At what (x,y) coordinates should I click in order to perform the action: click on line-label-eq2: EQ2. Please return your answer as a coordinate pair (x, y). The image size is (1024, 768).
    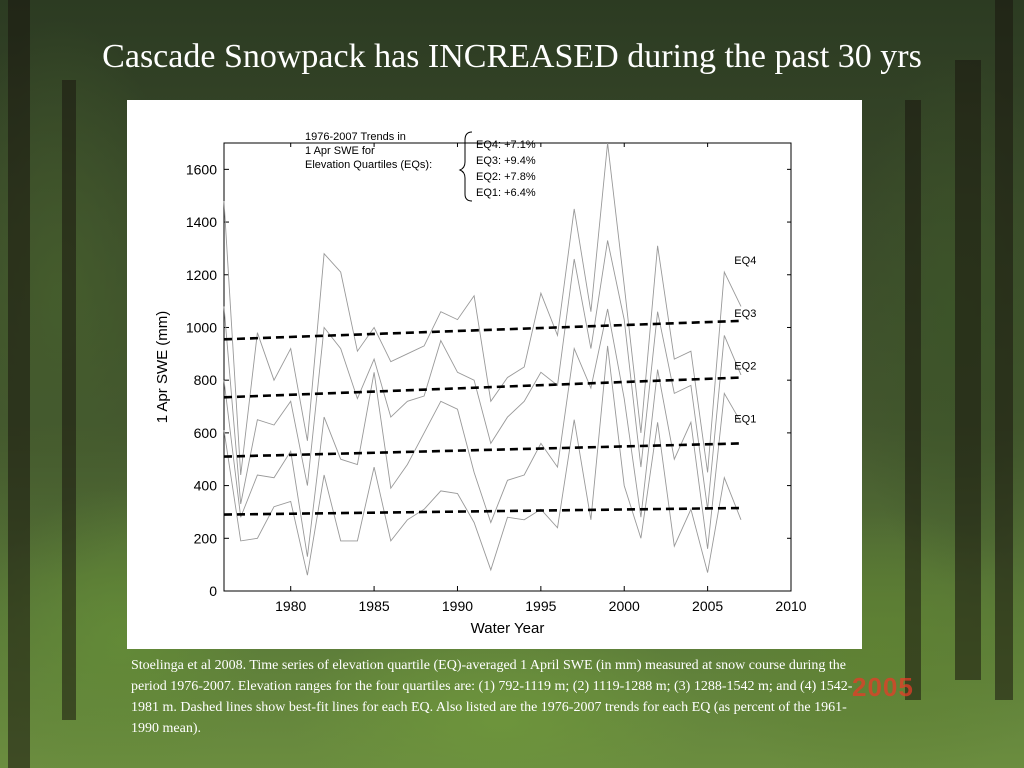
    Looking at the image, I should click on (745, 367).